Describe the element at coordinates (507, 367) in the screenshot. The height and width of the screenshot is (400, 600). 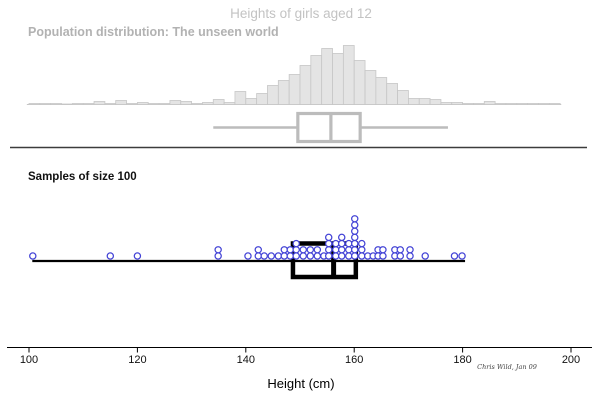
I see `author-signature: Chris Wild, Jan 09` at that location.